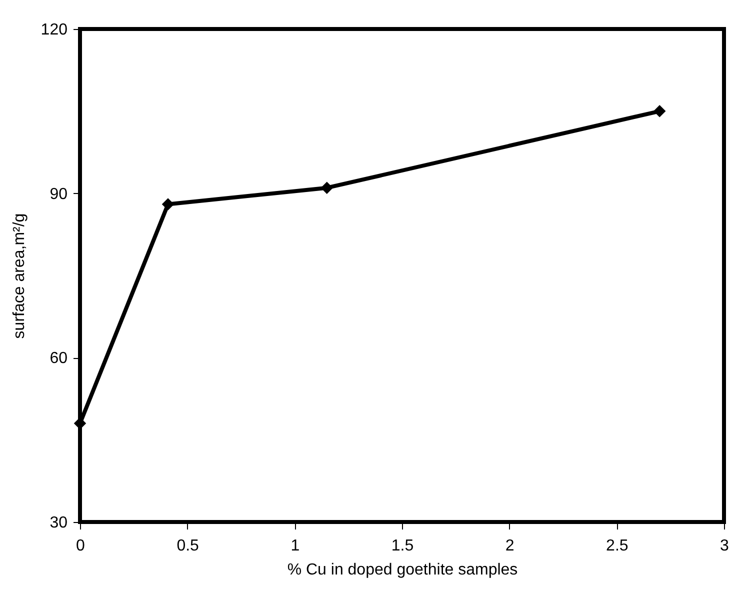 The image size is (754, 597). I want to click on y-tick-label: 90, so click(59, 194).